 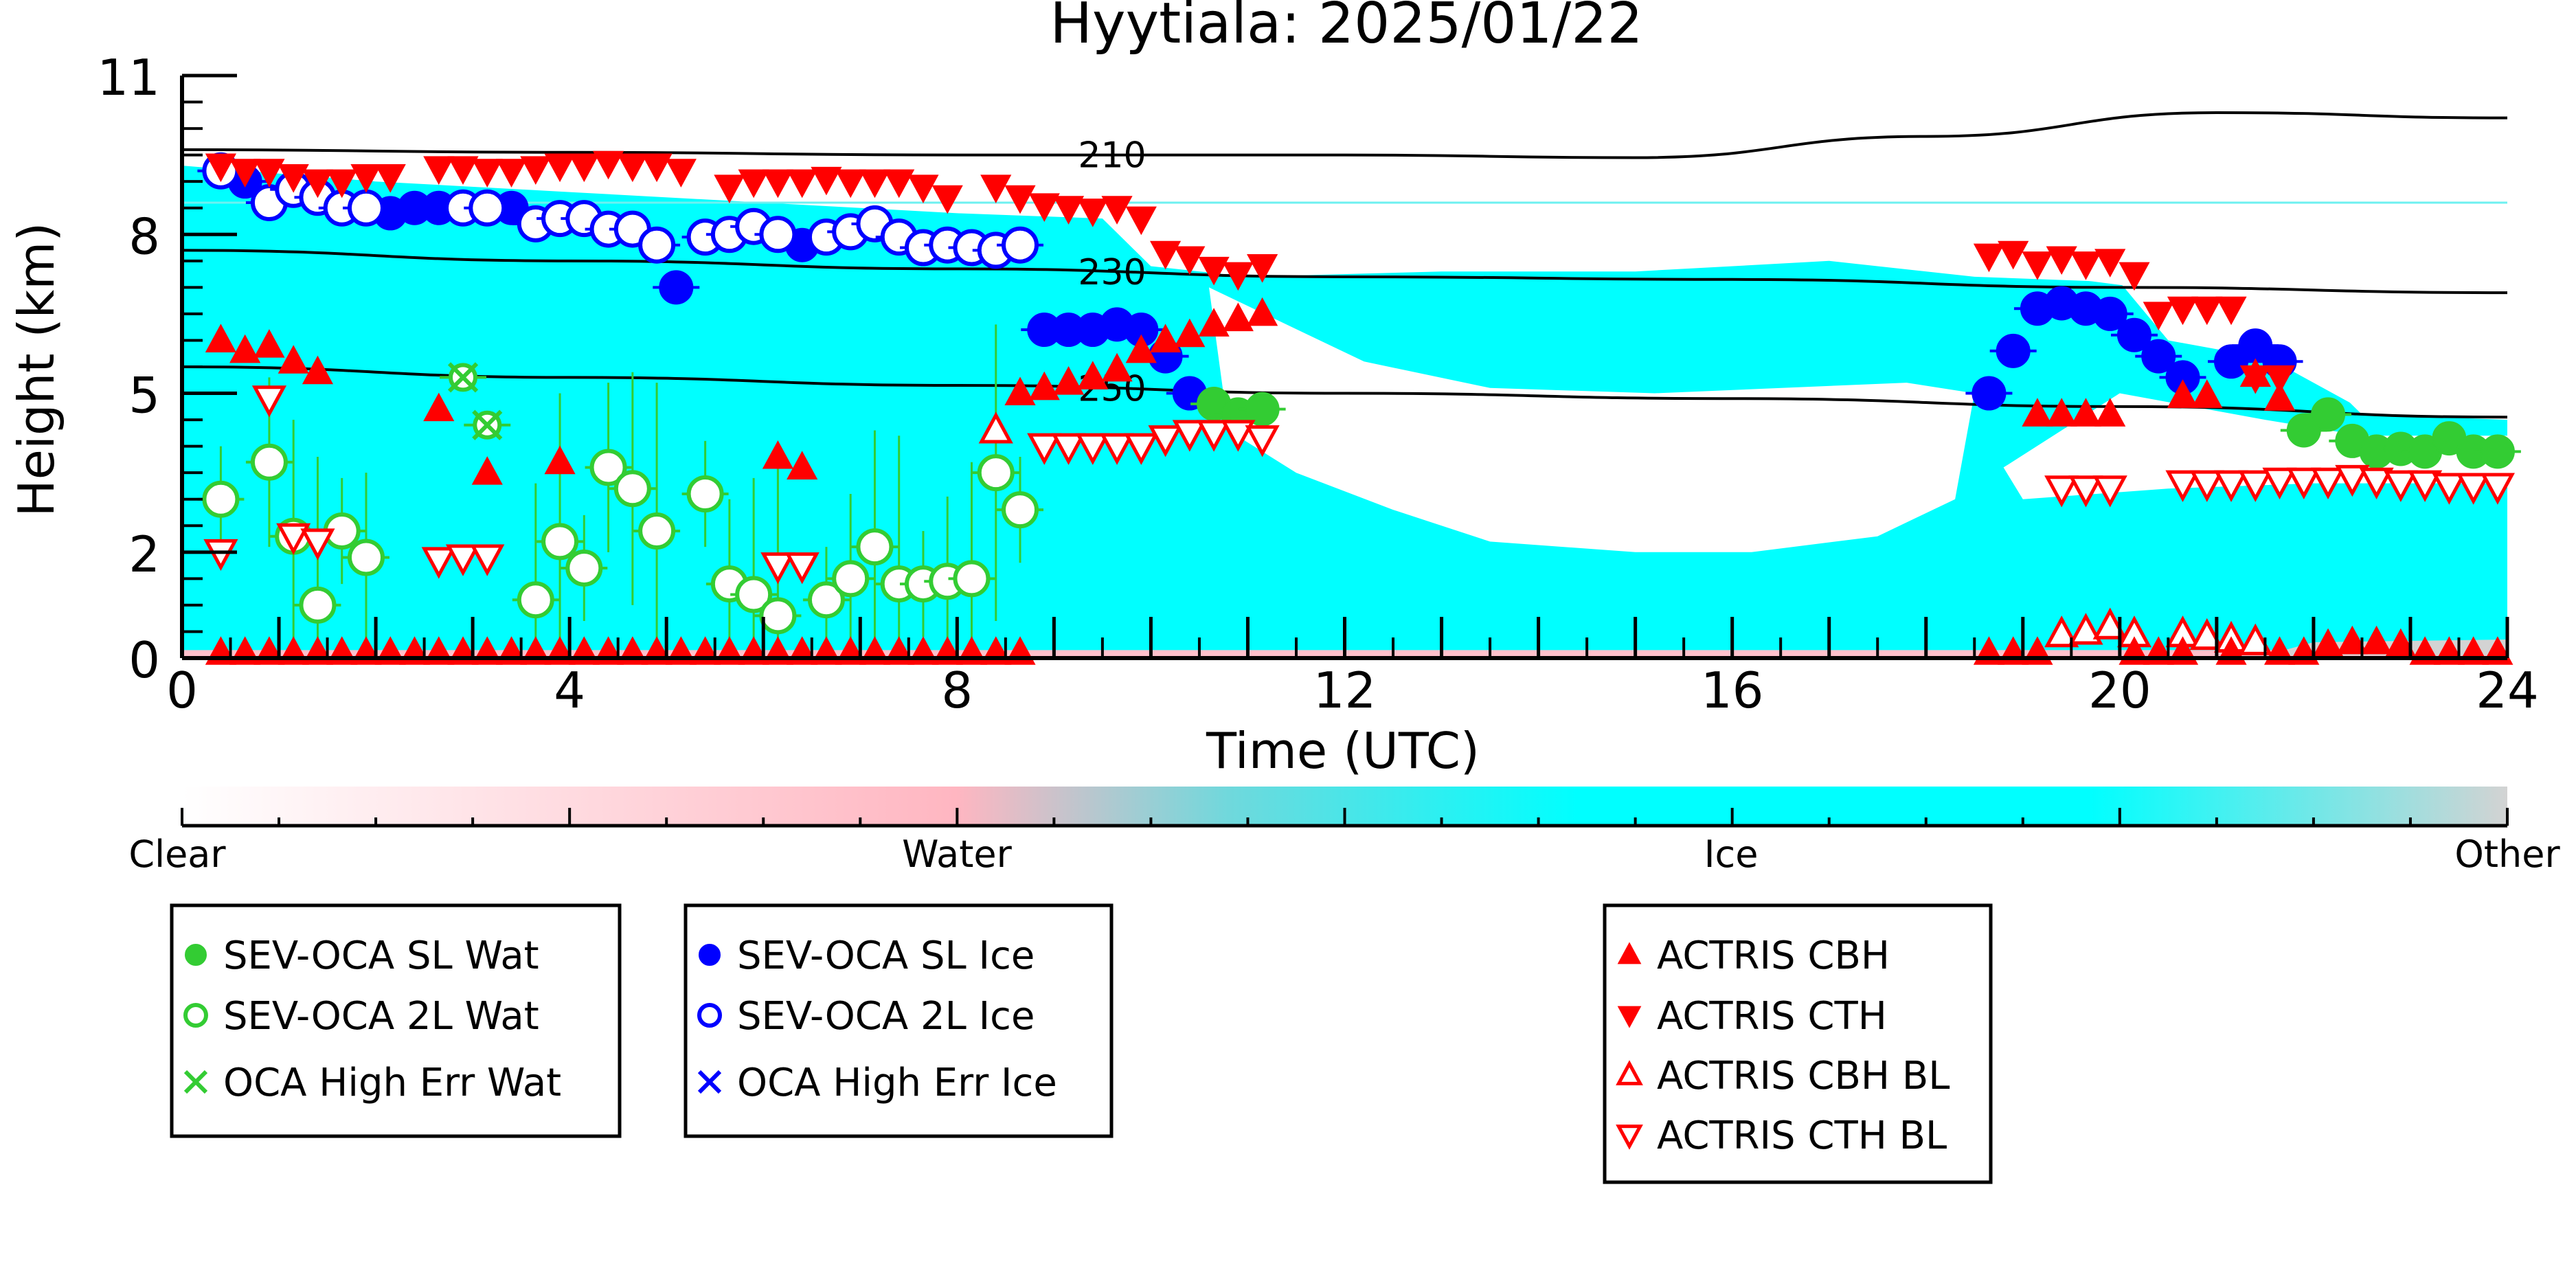 I want to click on y-tick-label: 2, so click(x=144, y=554).